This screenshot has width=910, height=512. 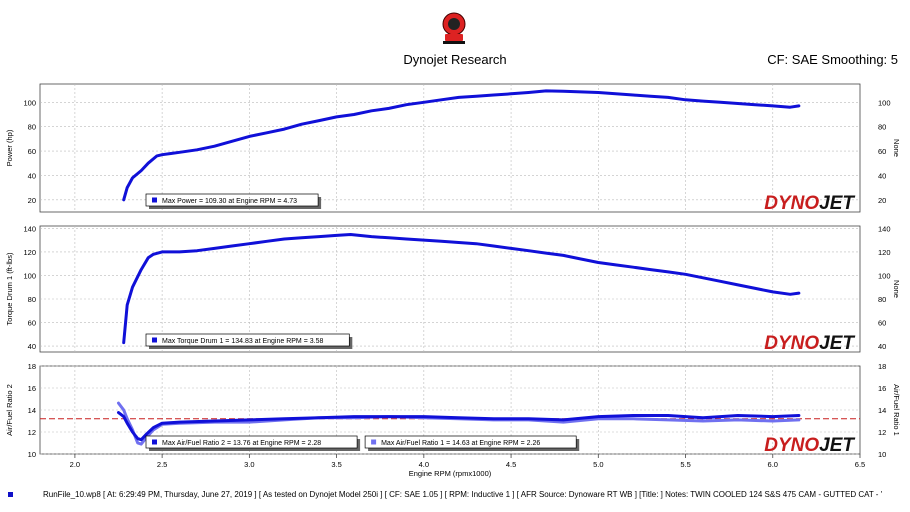 I want to click on y-tick-label-right: 16, so click(x=882, y=388).